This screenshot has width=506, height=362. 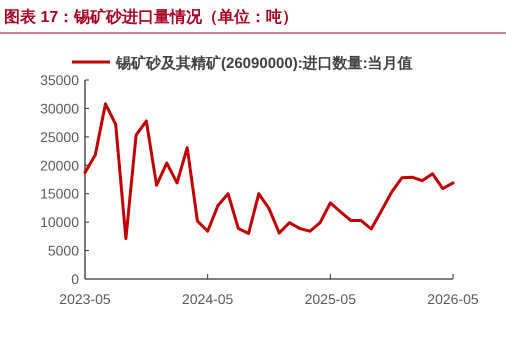 I want to click on chart-title: 图表 17：锡矿砂进口量情况（单位：吨）, so click(x=151, y=17).